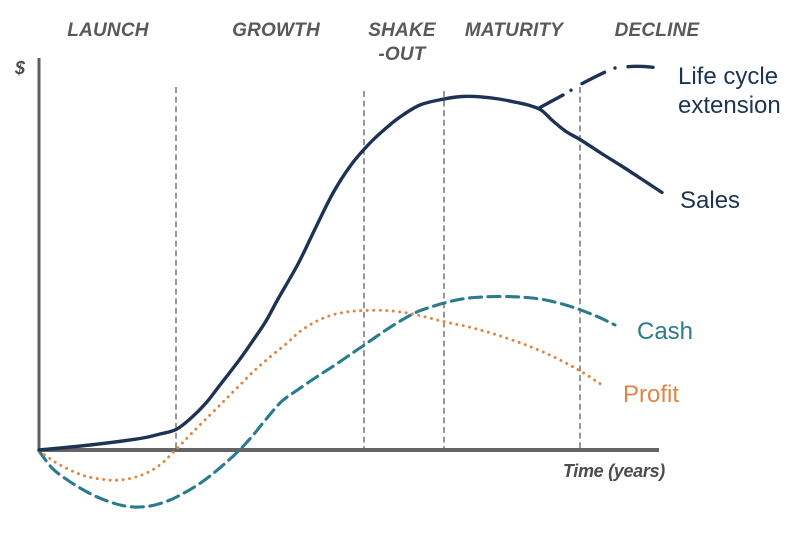  Describe the element at coordinates (276, 30) in the screenshot. I see `svg-text: GROWTH` at that location.